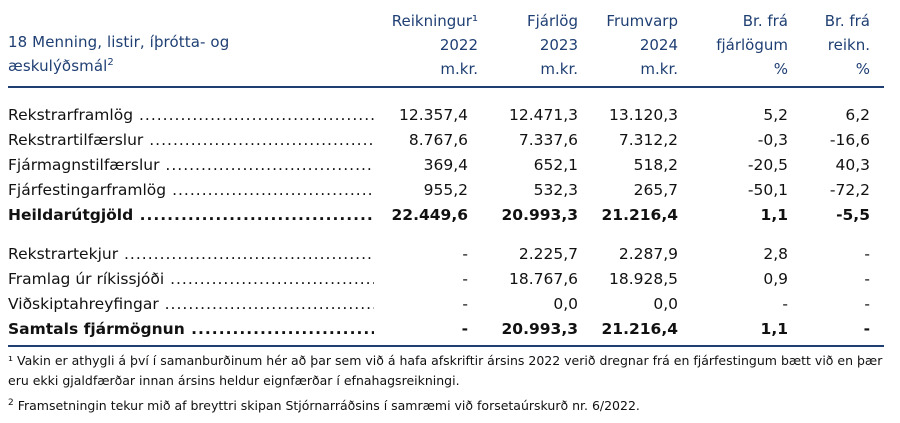 The image size is (900, 423). I want to click on cell-br-fra-reikn: -72,2, so click(849, 190).